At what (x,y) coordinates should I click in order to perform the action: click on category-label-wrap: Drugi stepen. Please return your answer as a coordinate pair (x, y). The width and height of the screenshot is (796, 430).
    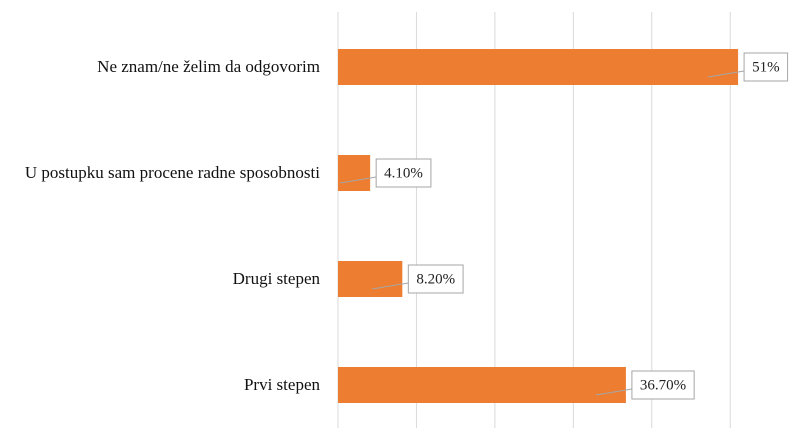
    Looking at the image, I should click on (276, 279).